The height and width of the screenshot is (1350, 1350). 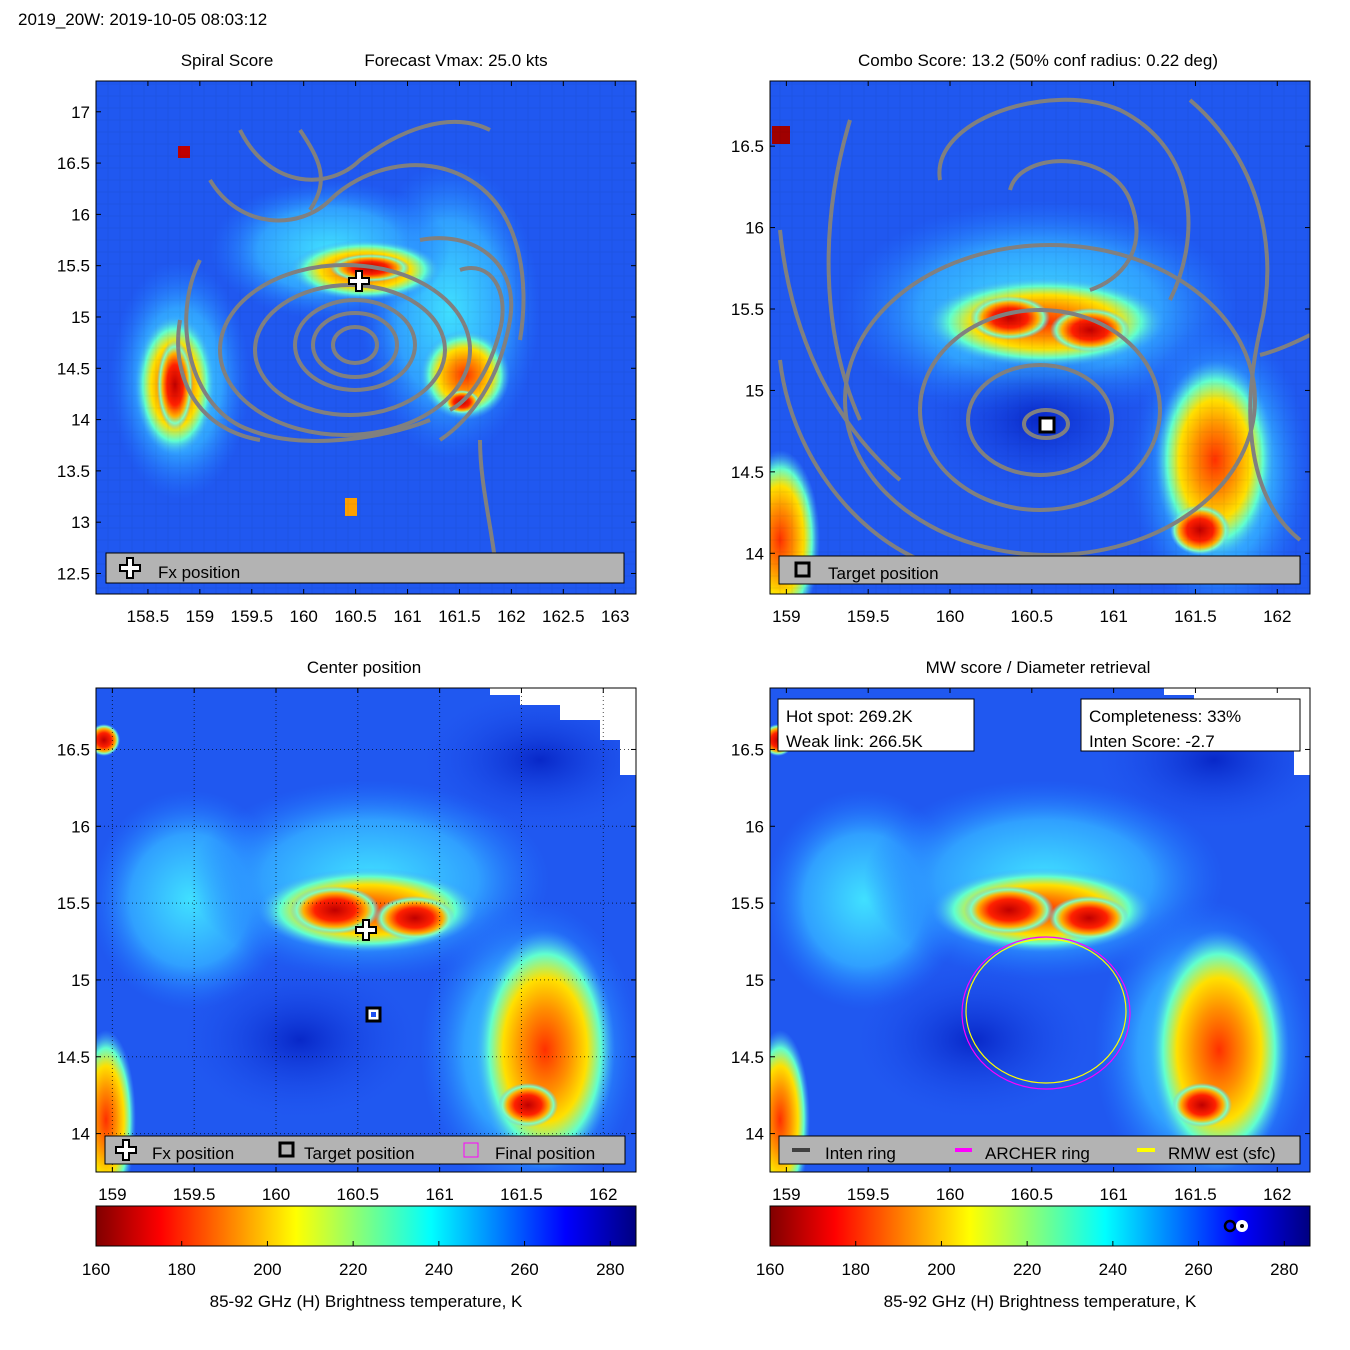 I want to click on x-tick-label: 158.5, so click(x=148, y=616).